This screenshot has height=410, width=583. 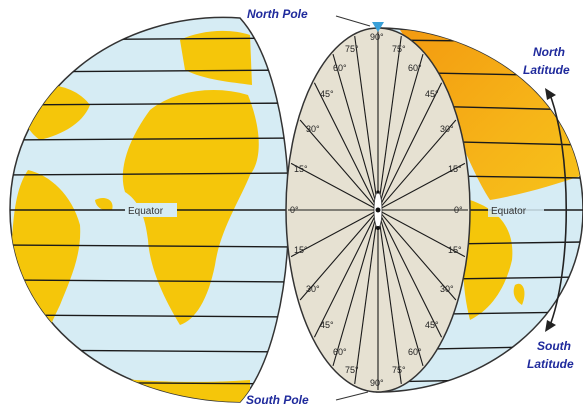 What do you see at coordinates (146, 211) in the screenshot?
I see `equator-label-left: Equator` at bounding box center [146, 211].